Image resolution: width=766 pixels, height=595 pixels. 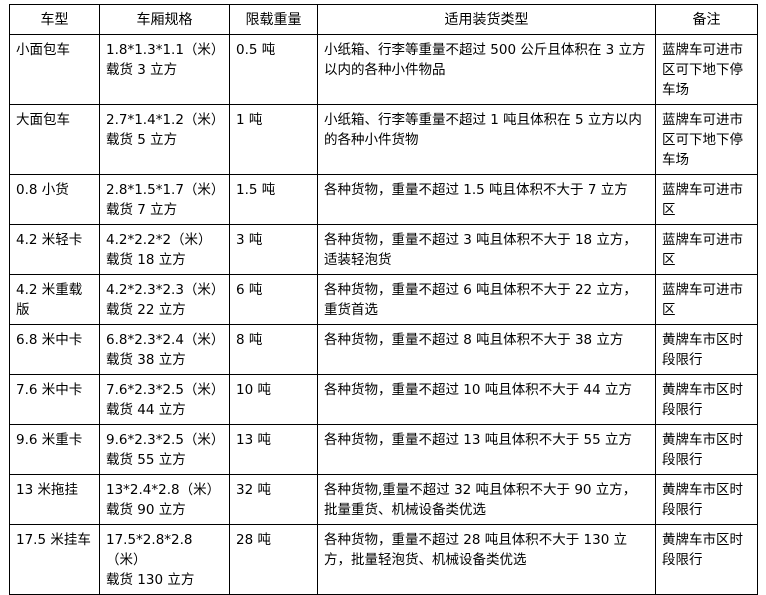 What do you see at coordinates (273, 499) in the screenshot?
I see `cell-load-limit: 32 吨` at bounding box center [273, 499].